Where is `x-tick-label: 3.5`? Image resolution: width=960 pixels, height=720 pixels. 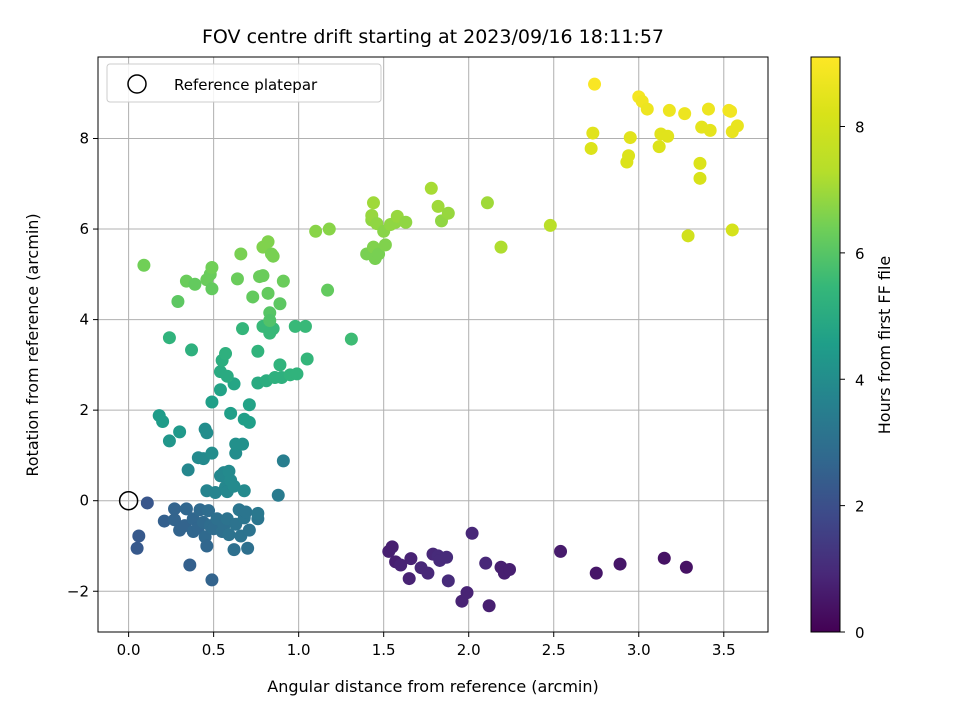
x-tick-label: 3.5 is located at coordinates (724, 650).